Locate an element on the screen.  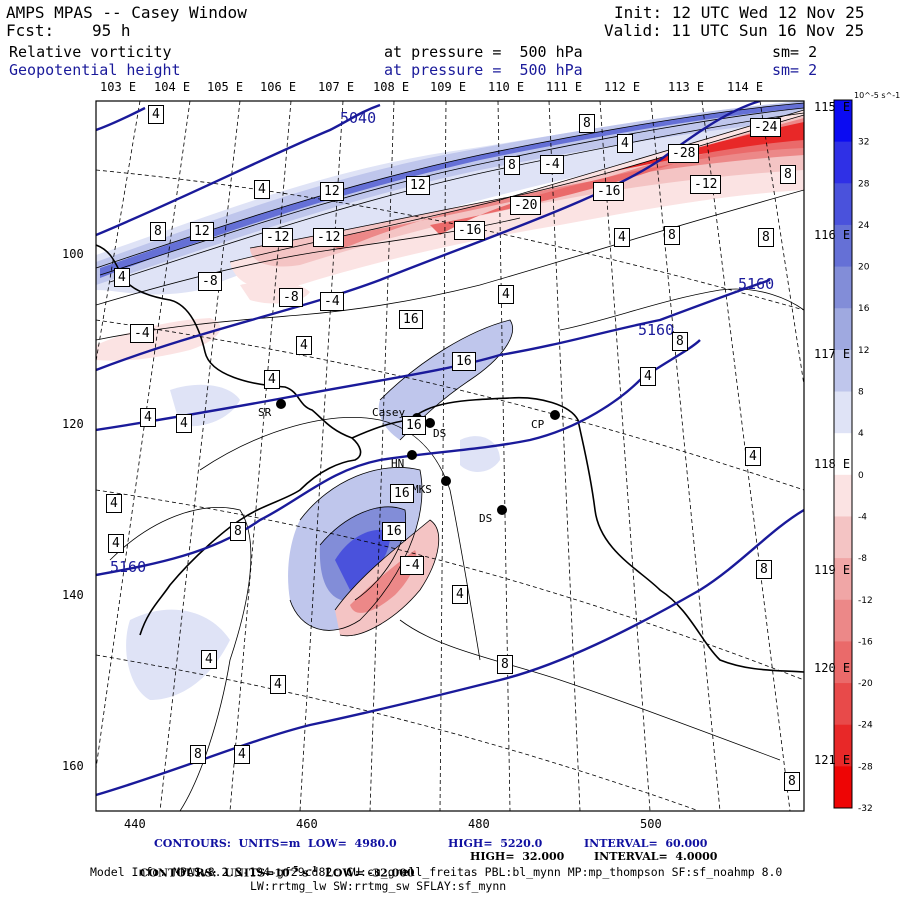
colorbar-label: -32 is located at coordinates (865, 809).